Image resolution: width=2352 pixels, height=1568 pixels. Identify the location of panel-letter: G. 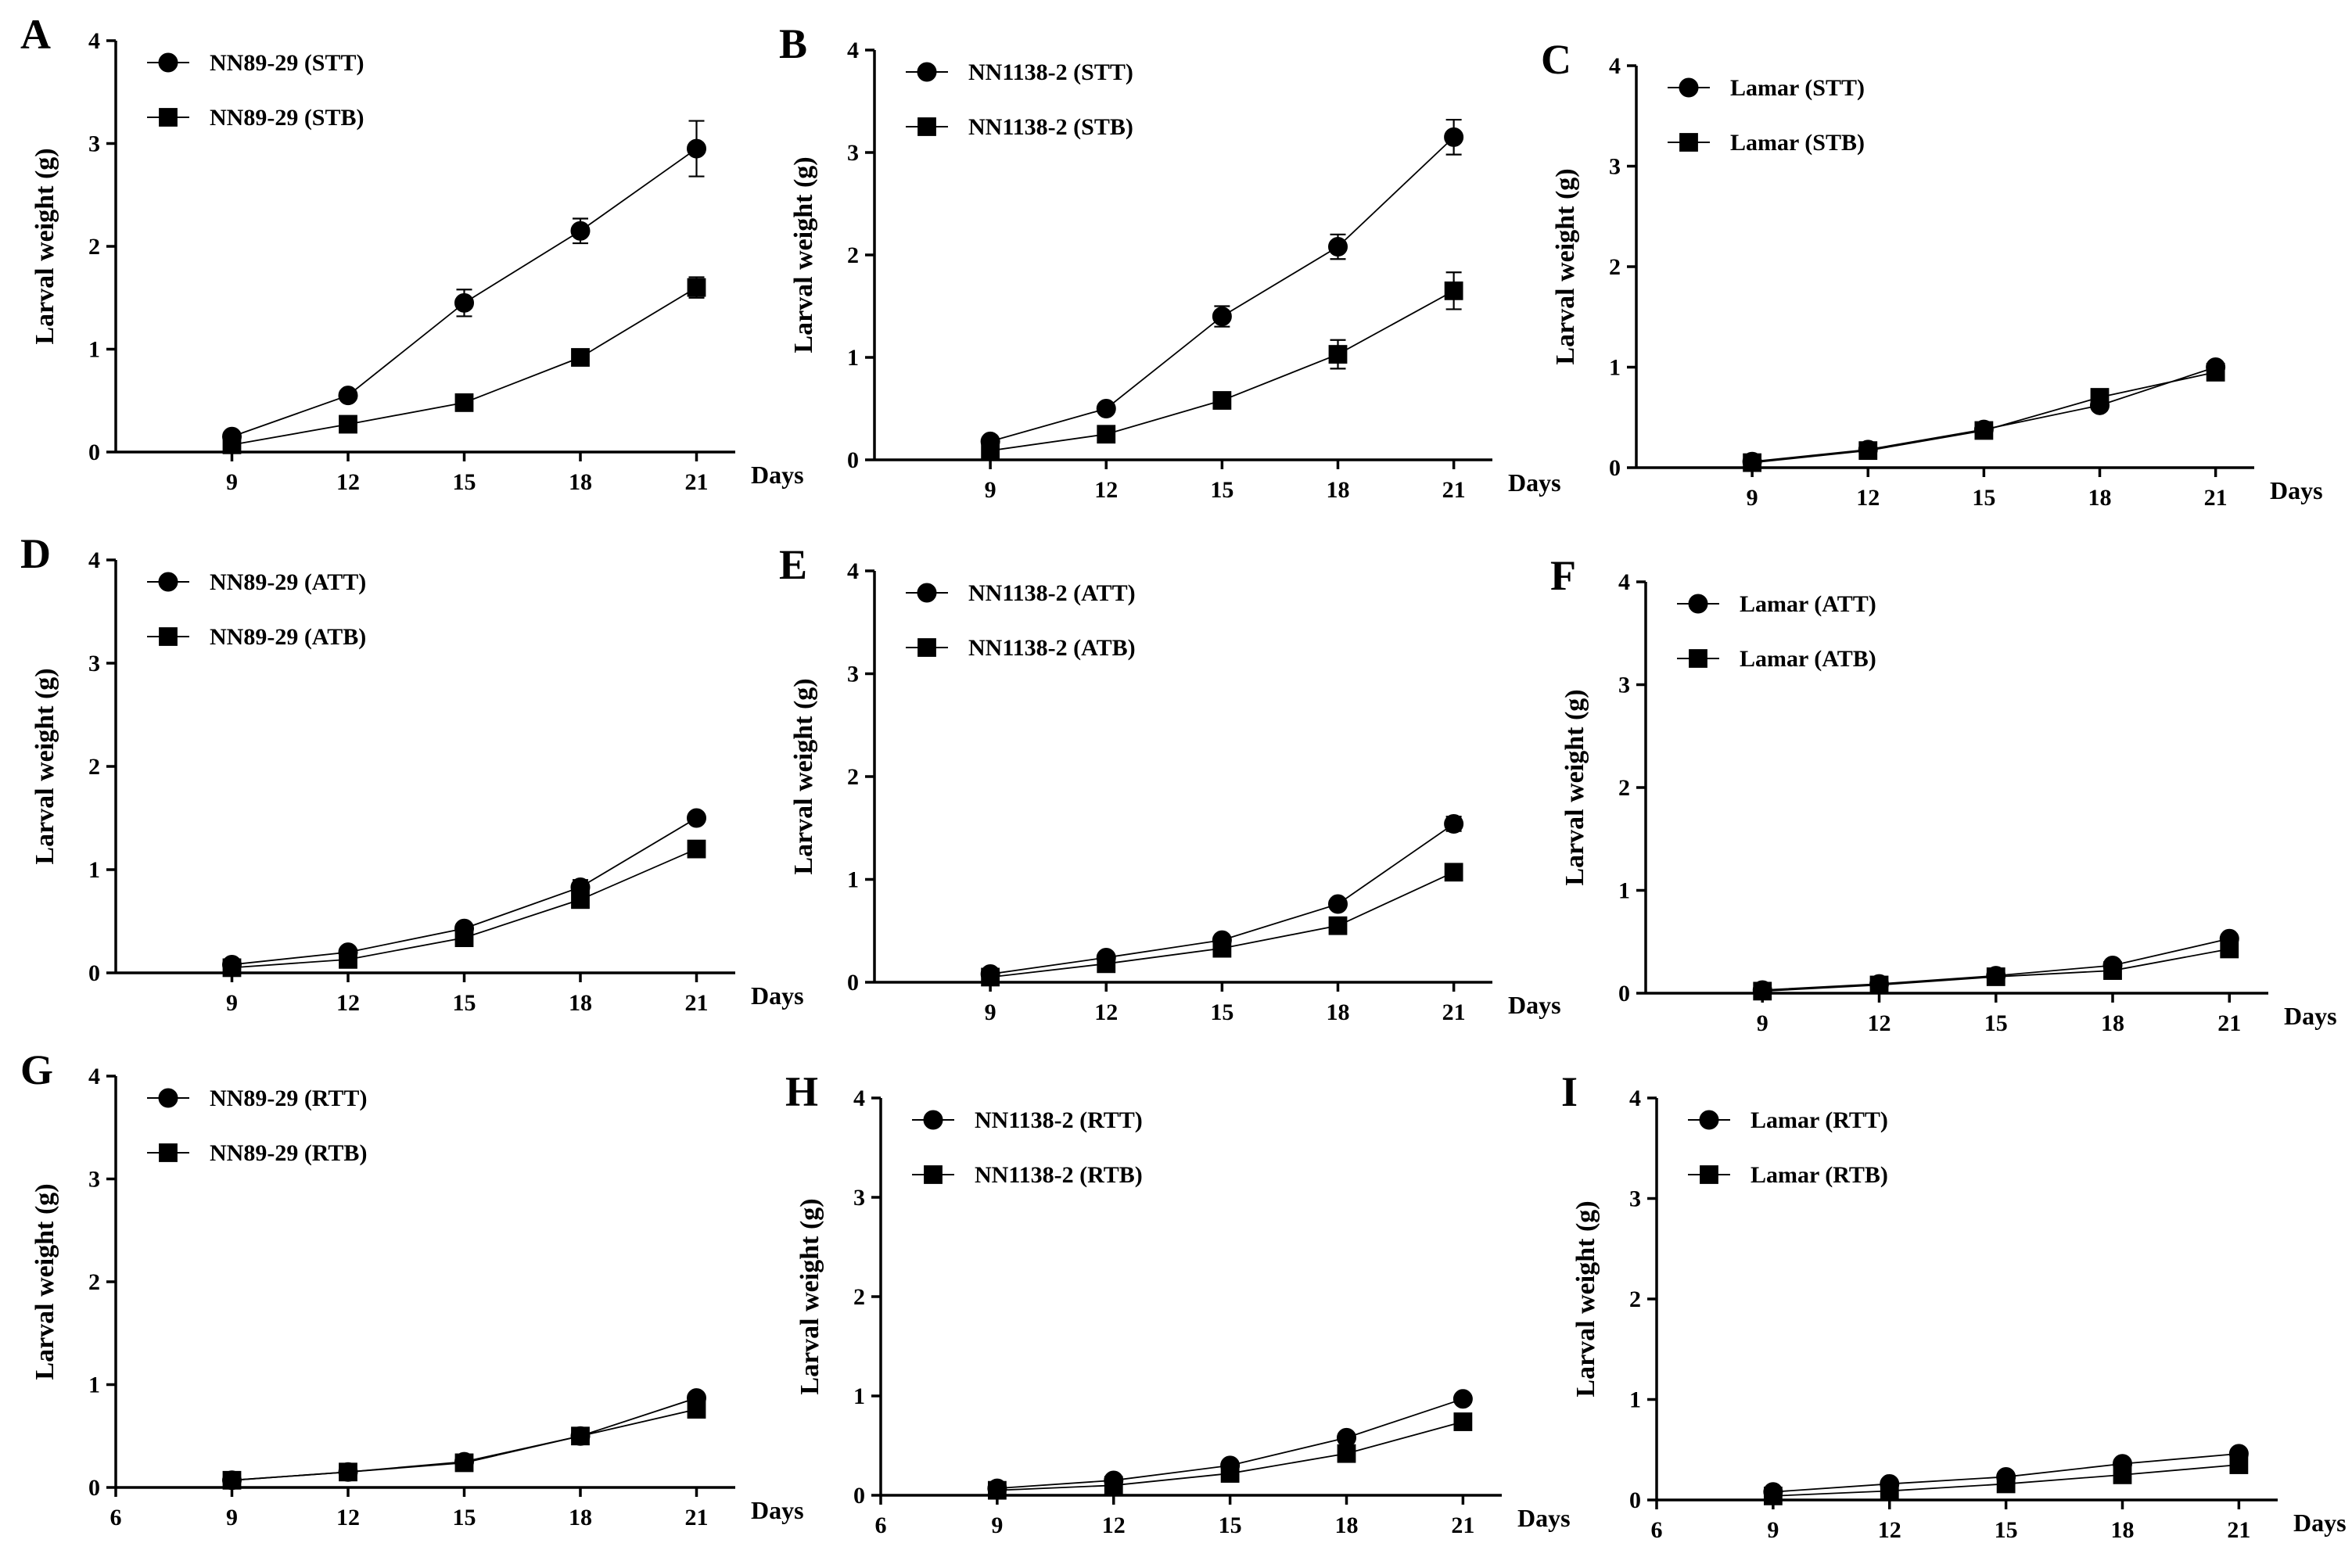
(36, 1069).